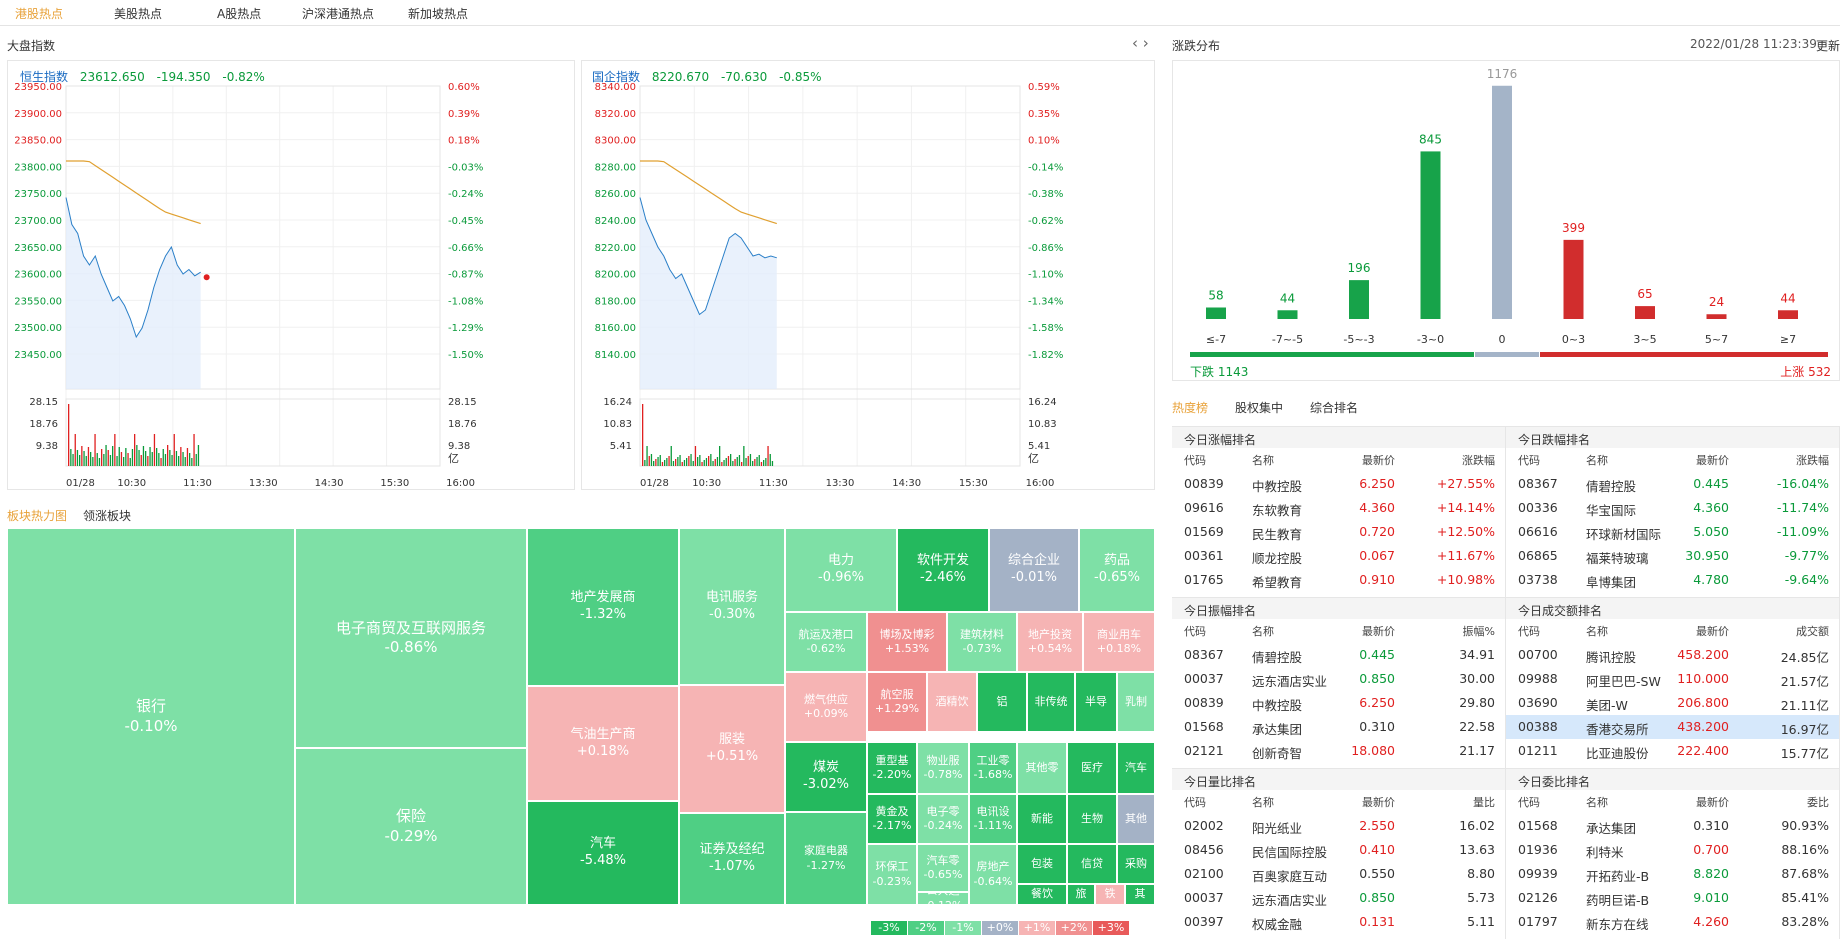 This screenshot has width=1840, height=939. Describe the element at coordinates (1338, 703) in the screenshot. I see `table-row: 00839 中教控股 6.250 29.80` at that location.